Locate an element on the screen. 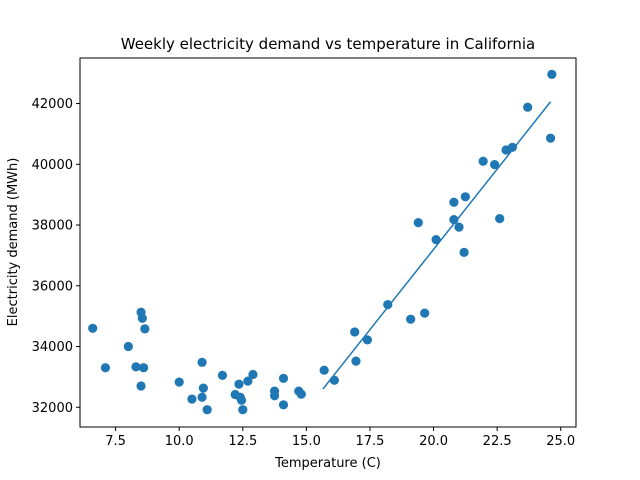 The image size is (640, 480). x-tick-label: 17.5 is located at coordinates (369, 441).